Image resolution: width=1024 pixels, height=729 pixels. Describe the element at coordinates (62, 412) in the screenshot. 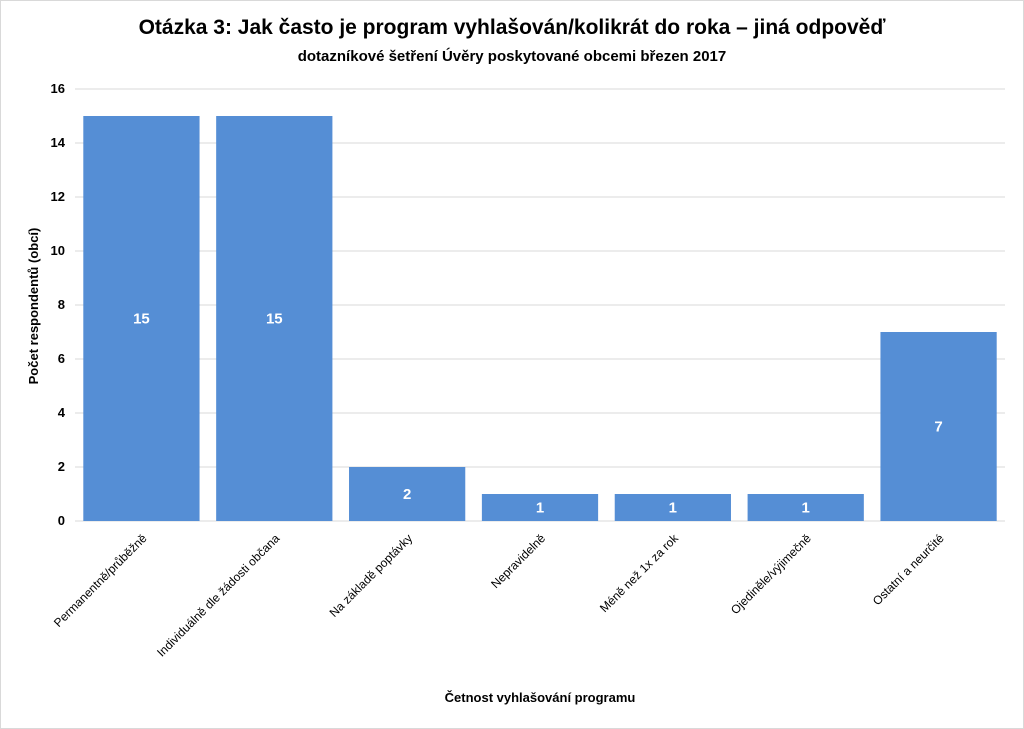

I see `y-tick-label: 4` at that location.